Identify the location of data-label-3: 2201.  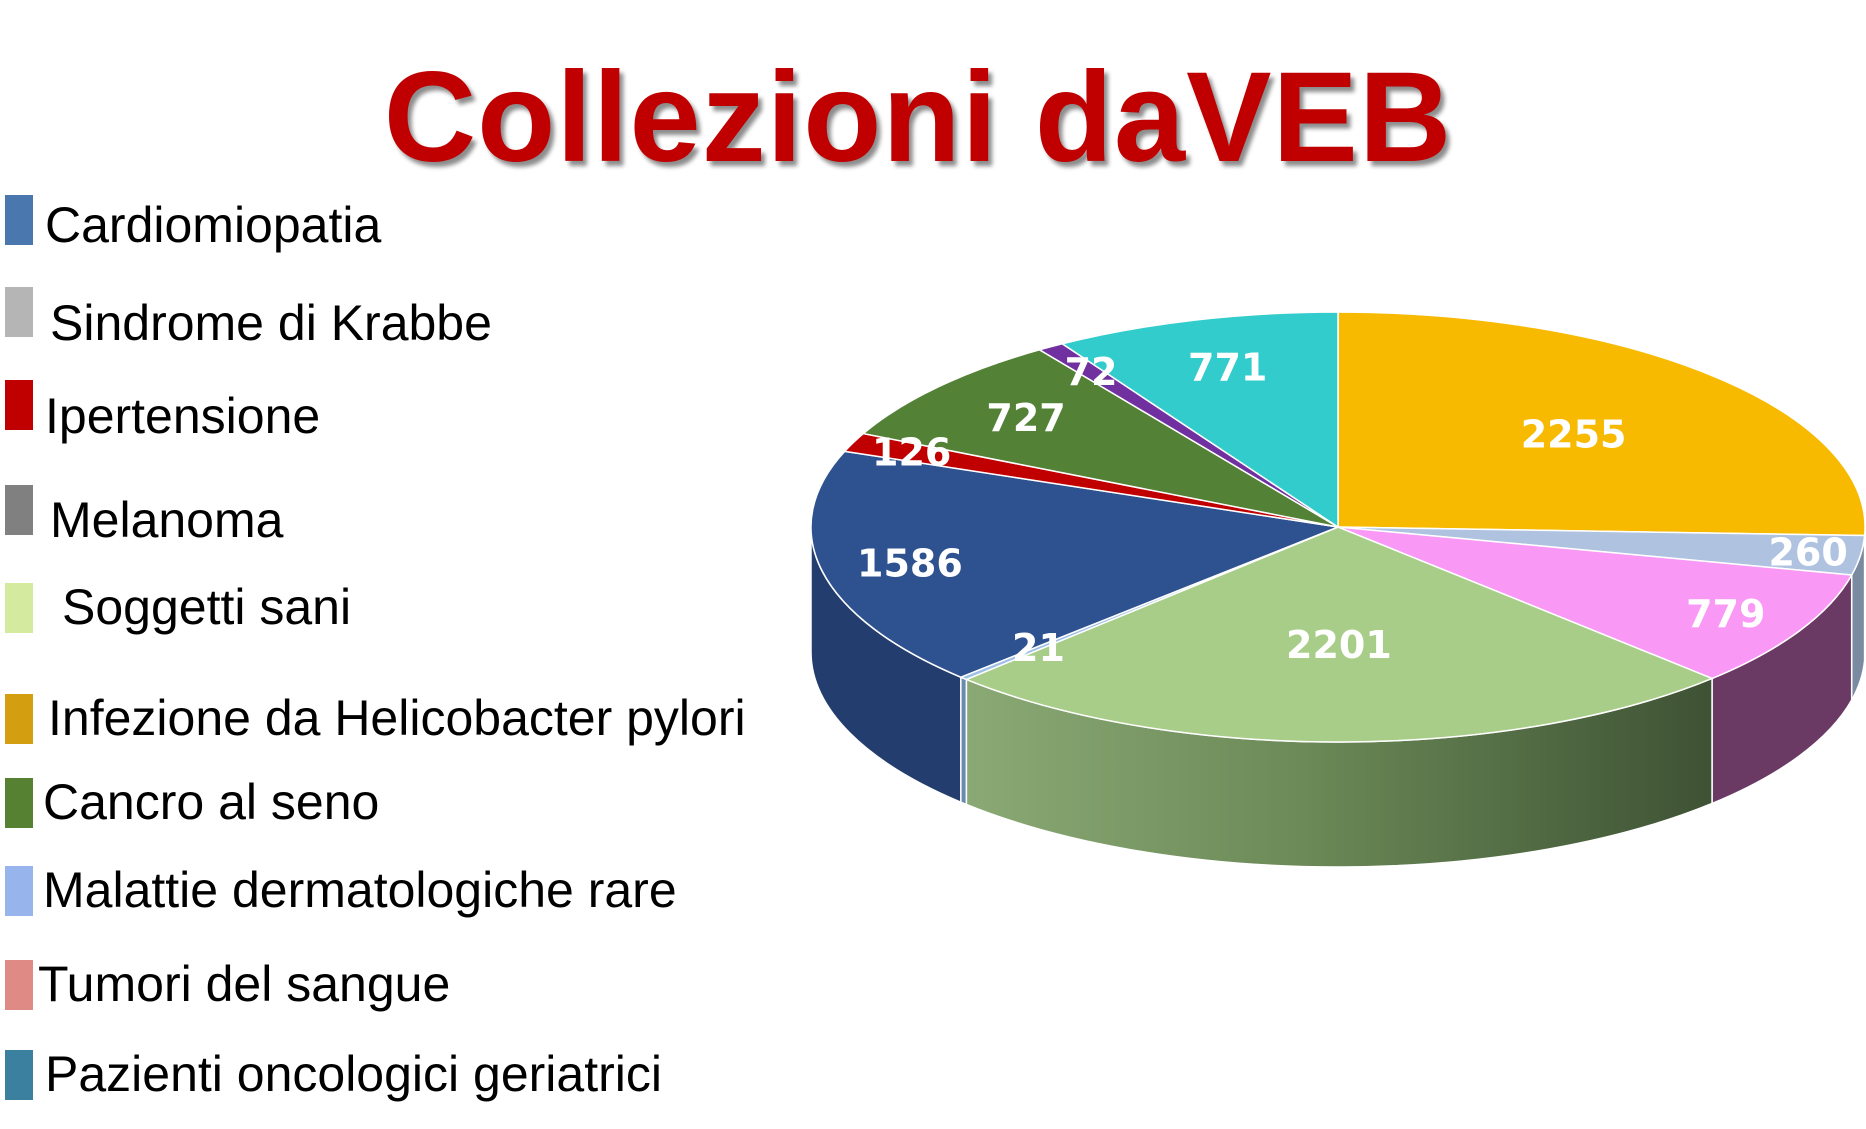
(1339, 645).